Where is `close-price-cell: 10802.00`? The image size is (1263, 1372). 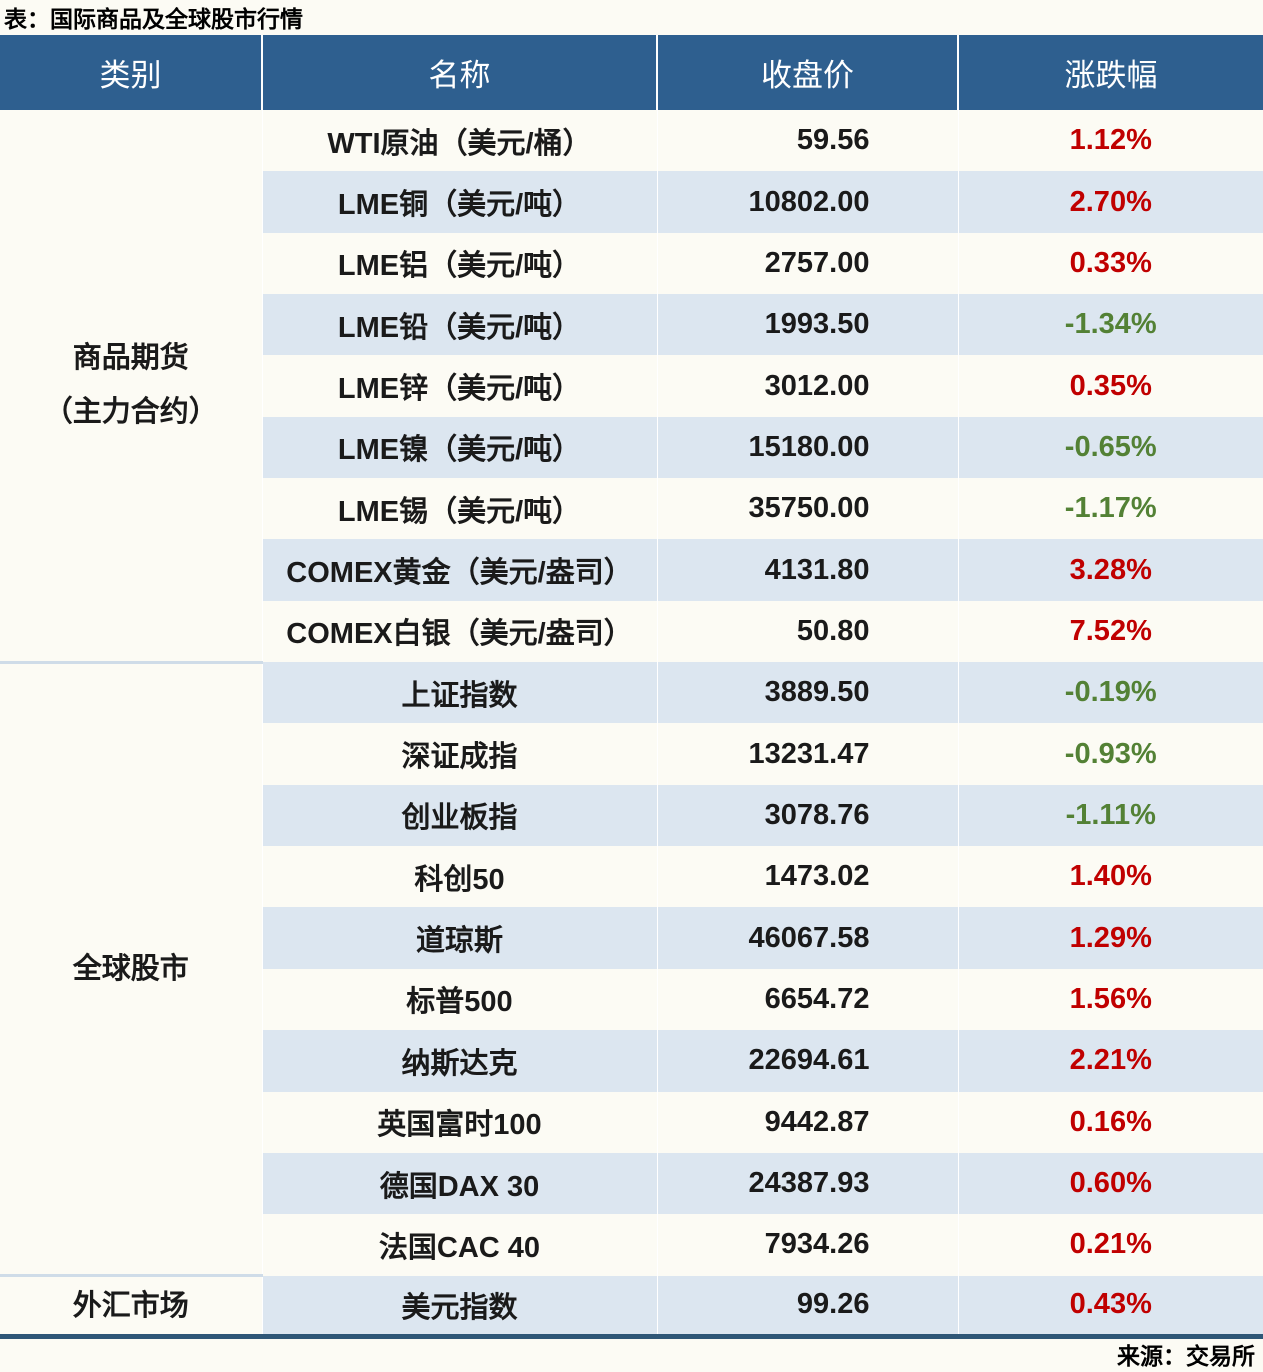
close-price-cell: 10802.00 is located at coordinates (807, 202).